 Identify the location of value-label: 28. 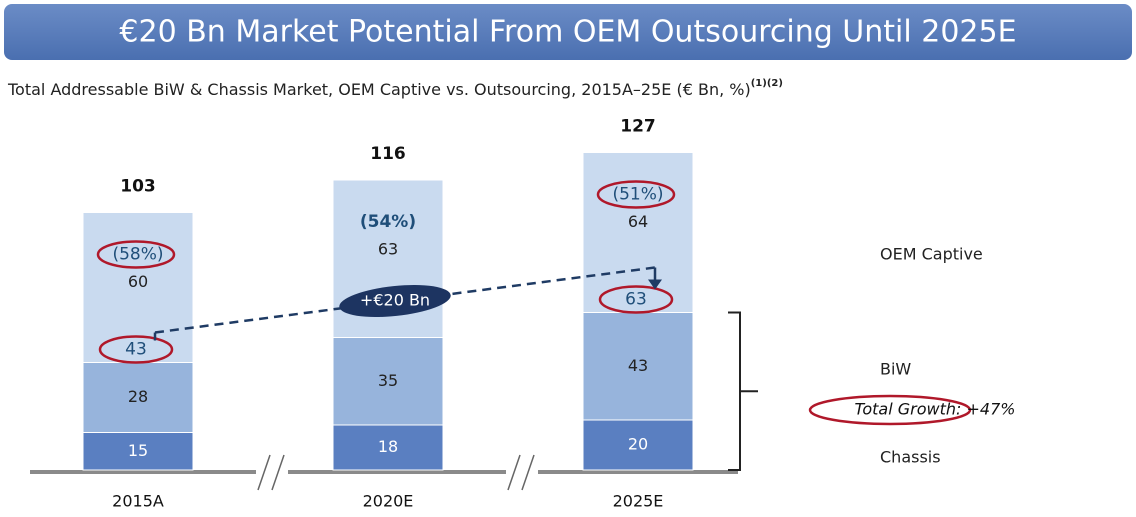
(138, 396).